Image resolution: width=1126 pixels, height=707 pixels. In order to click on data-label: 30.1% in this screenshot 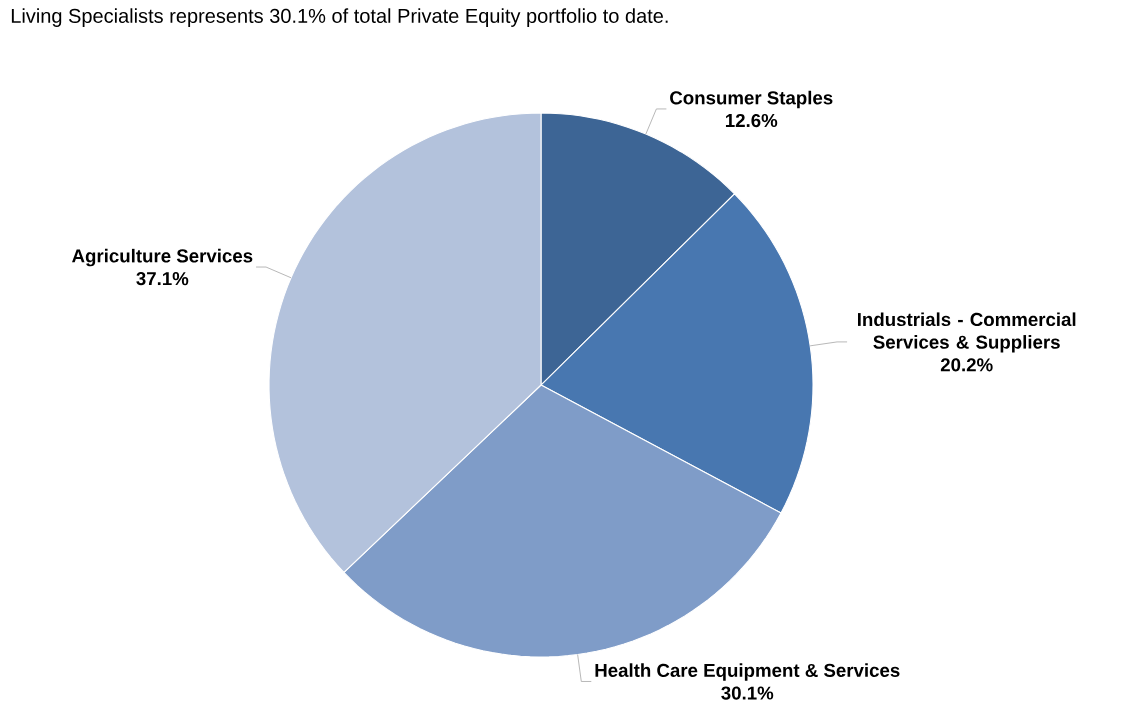, I will do `click(747, 693)`.